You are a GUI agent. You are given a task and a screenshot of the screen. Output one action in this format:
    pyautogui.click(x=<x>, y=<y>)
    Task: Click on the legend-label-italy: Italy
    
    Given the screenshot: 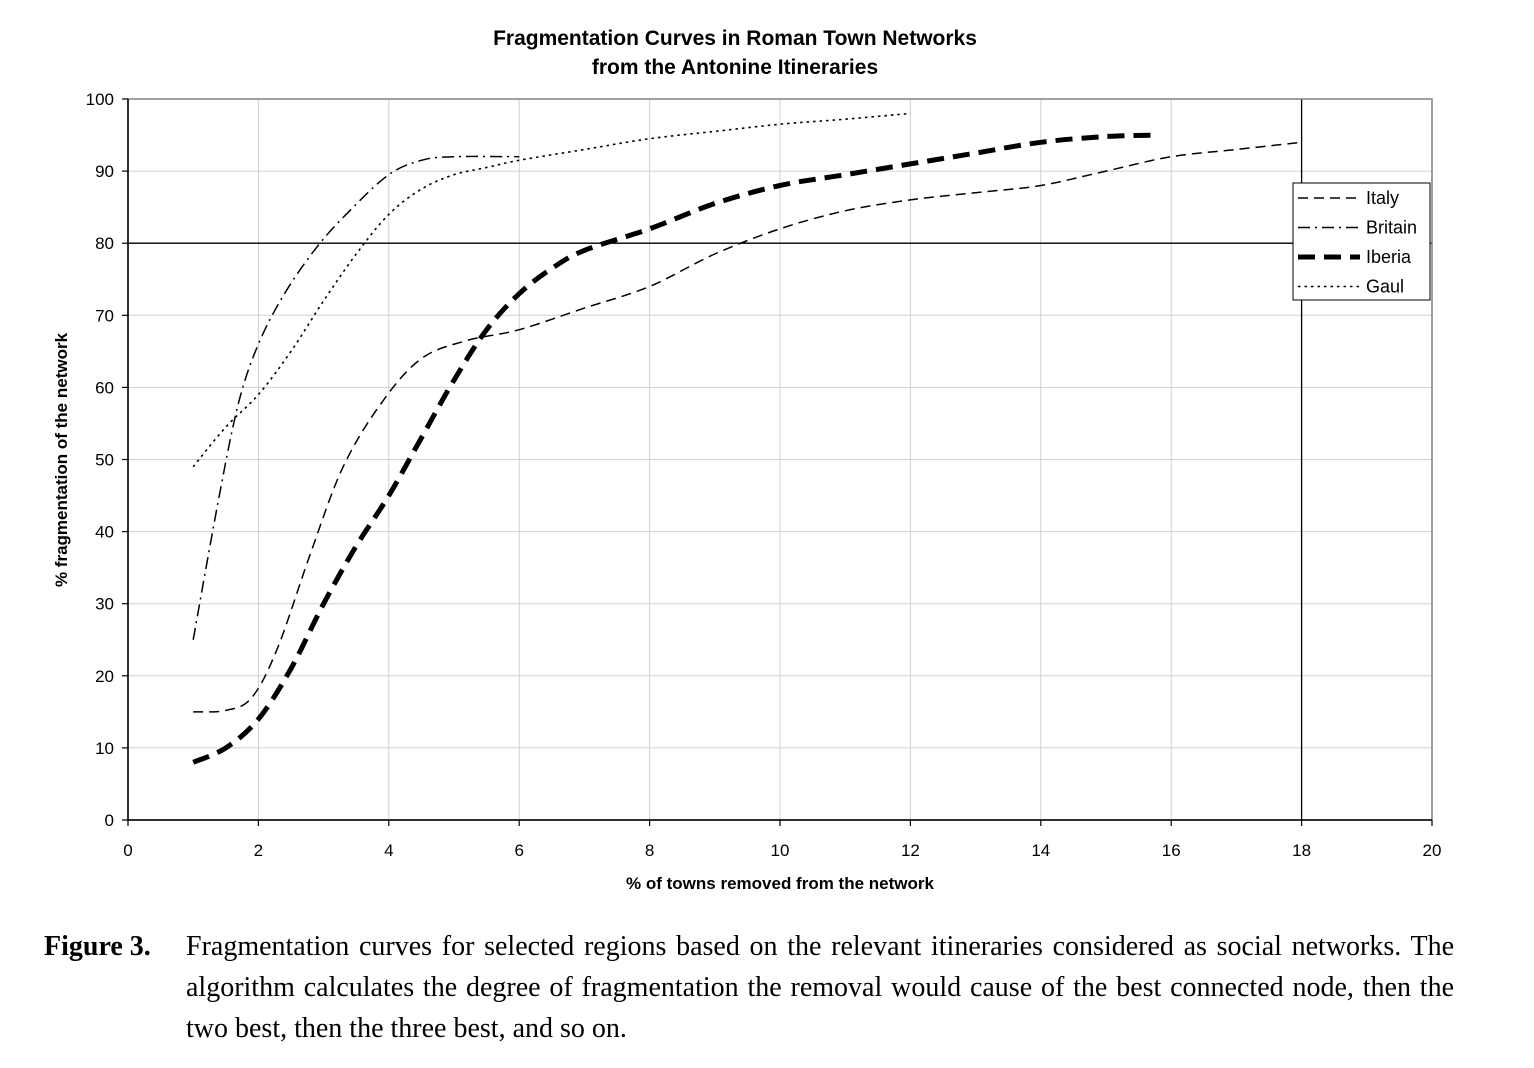 What is the action you would take?
    pyautogui.click(x=1382, y=198)
    